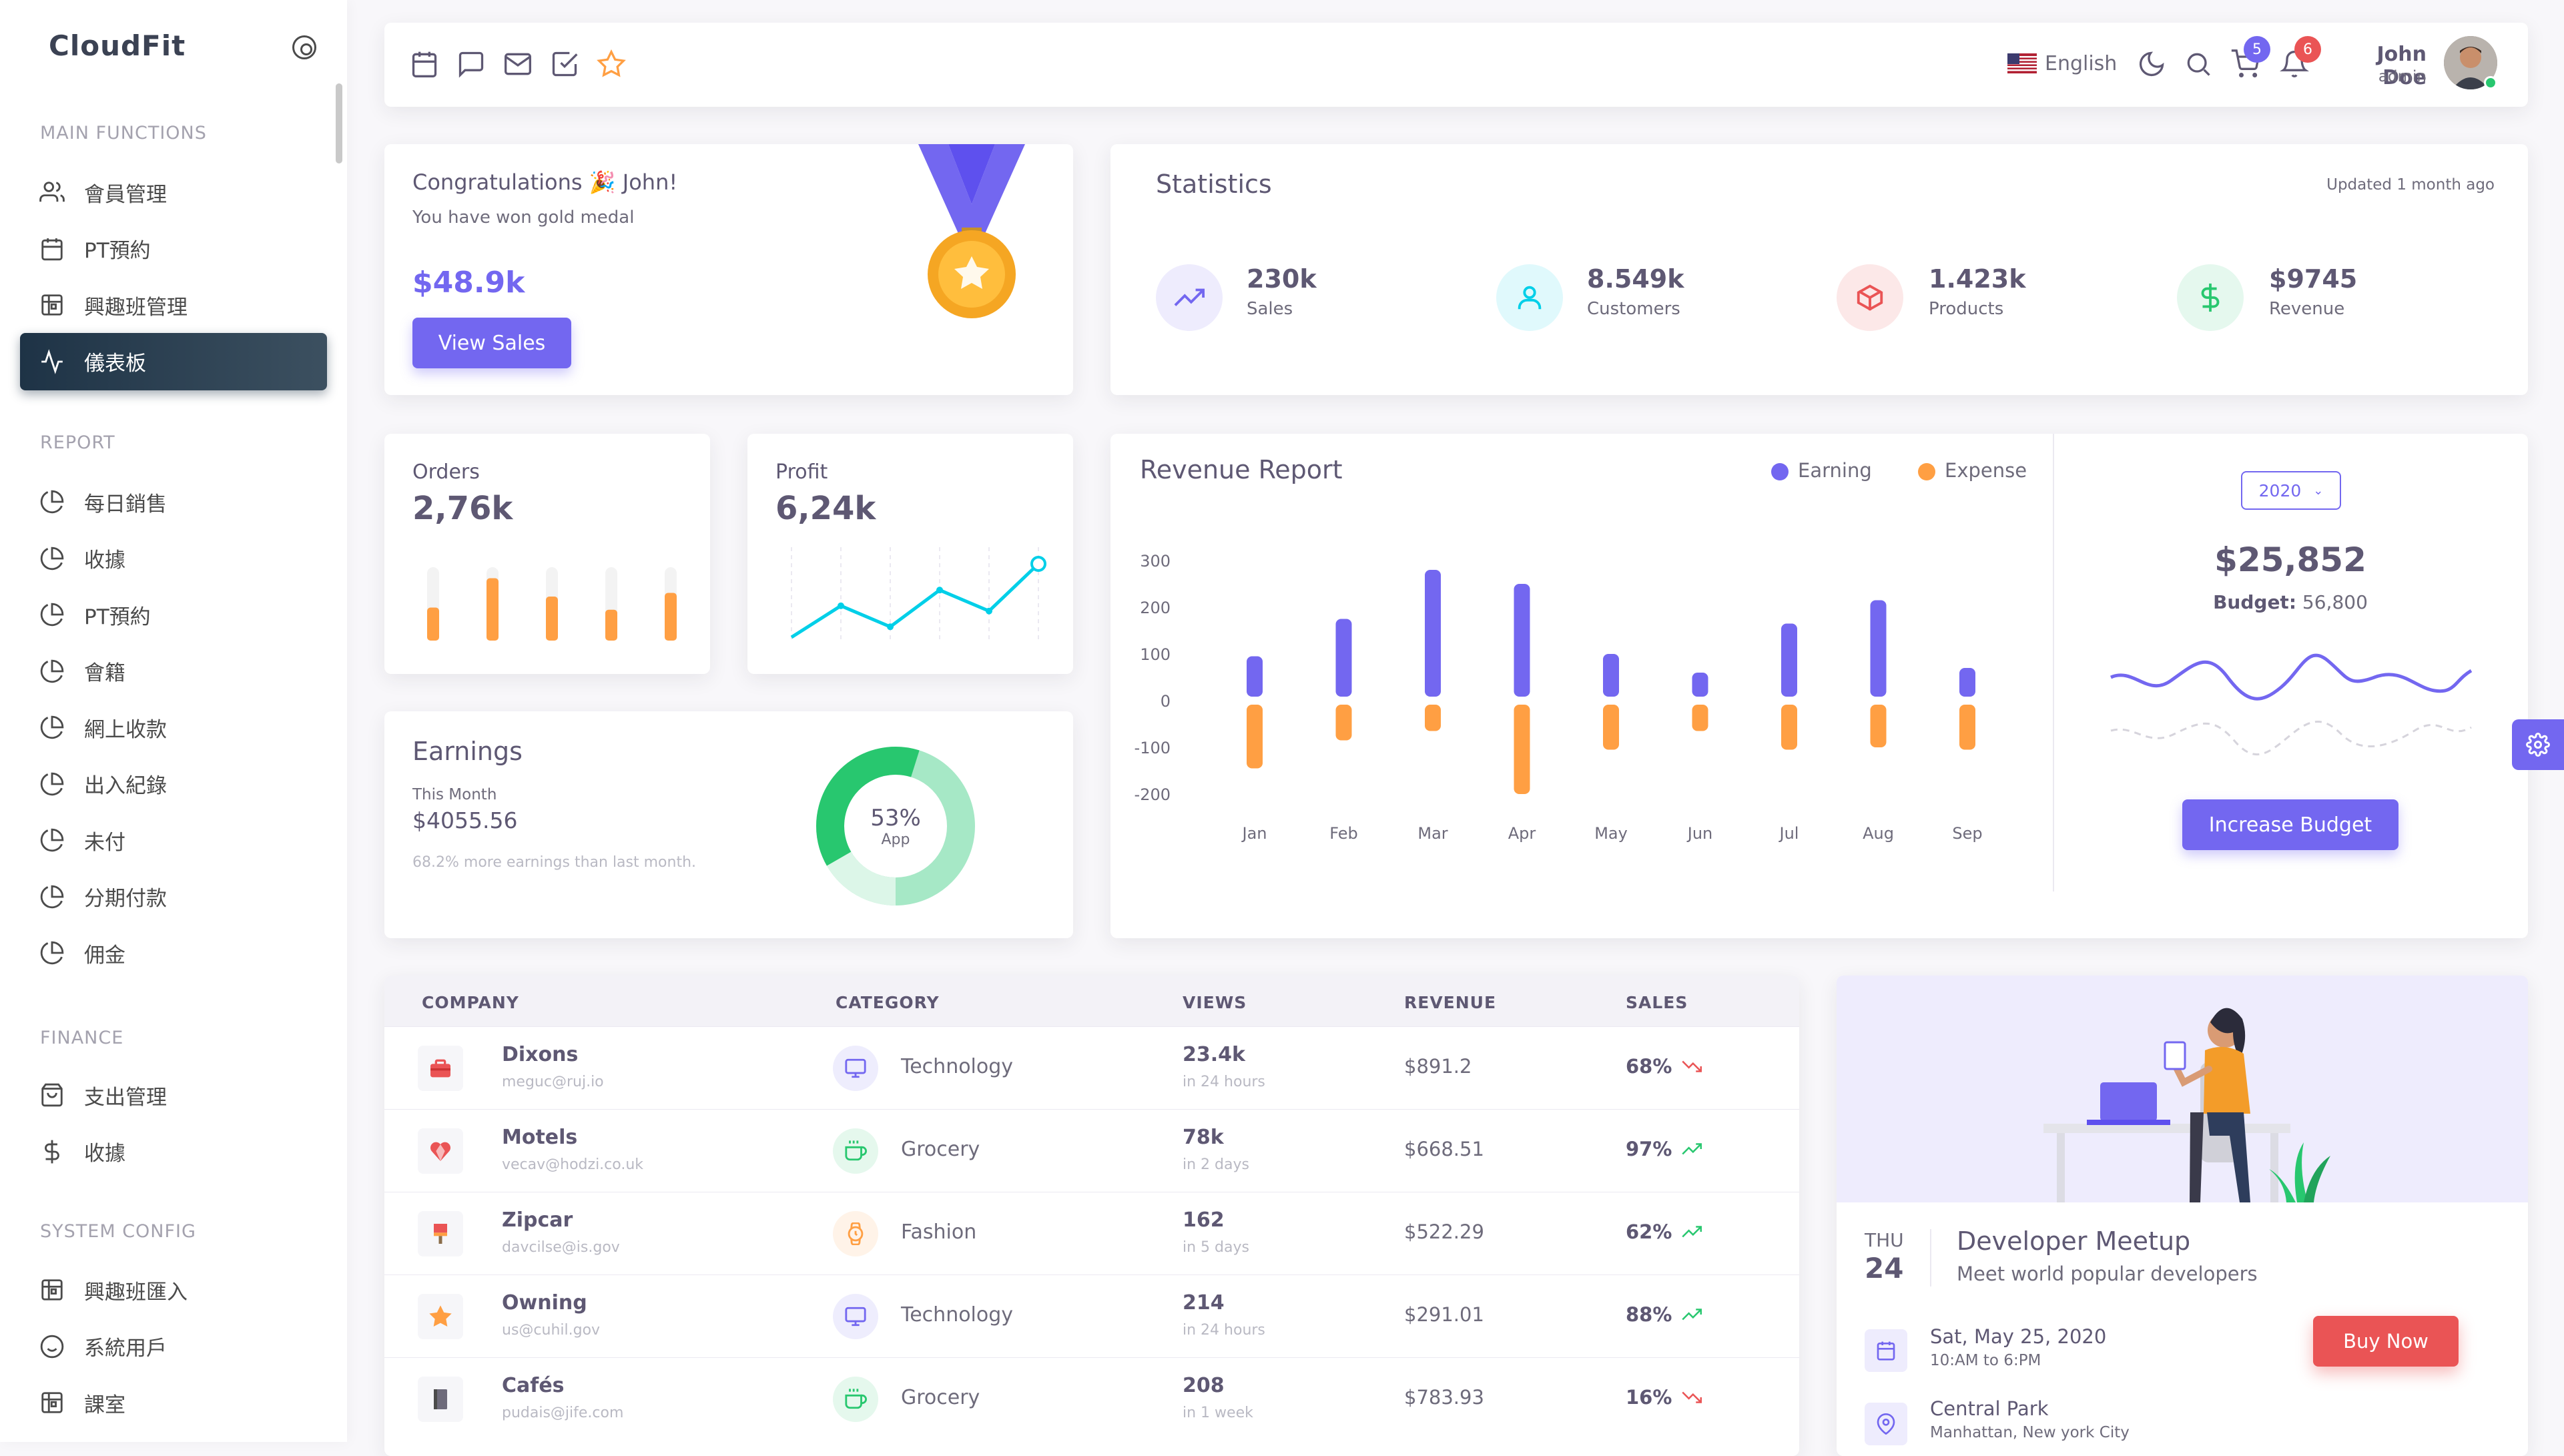 Image resolution: width=2564 pixels, height=1456 pixels. Describe the element at coordinates (1343, 833) in the screenshot. I see `x-tick-label: Feb` at that location.